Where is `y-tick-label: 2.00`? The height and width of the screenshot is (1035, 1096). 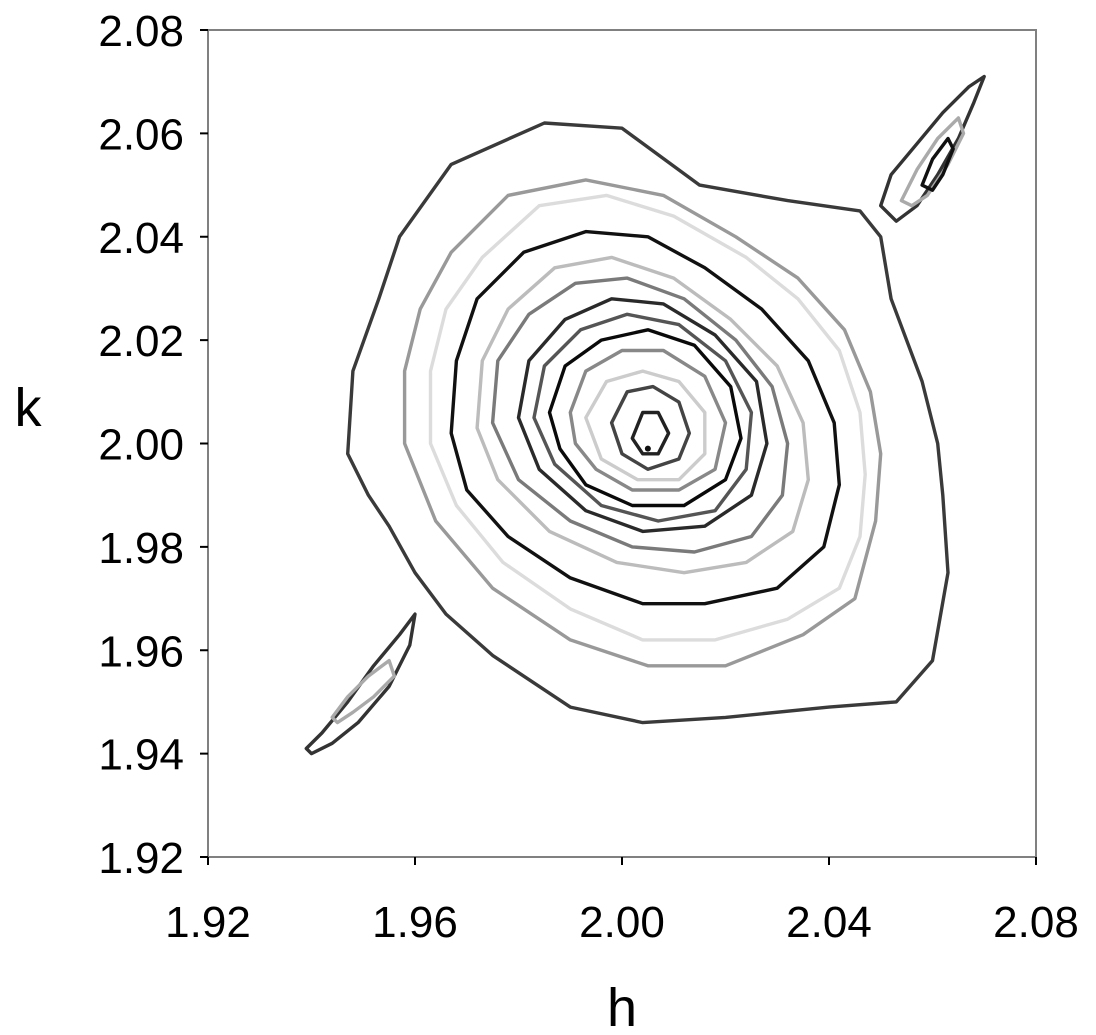 y-tick-label: 2.00 is located at coordinates (141, 445).